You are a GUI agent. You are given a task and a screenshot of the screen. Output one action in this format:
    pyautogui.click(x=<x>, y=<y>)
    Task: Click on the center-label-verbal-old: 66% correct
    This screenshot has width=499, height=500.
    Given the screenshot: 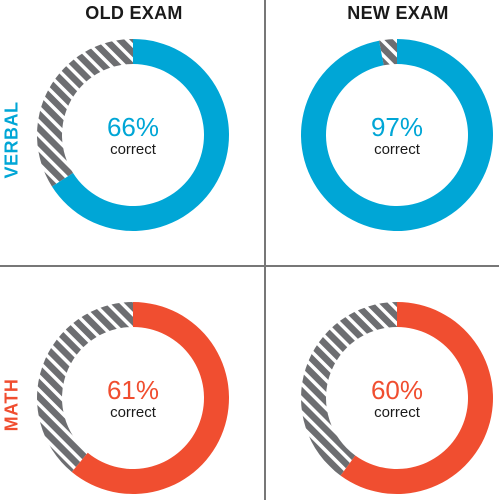 What is the action you would take?
    pyautogui.click(x=133, y=136)
    